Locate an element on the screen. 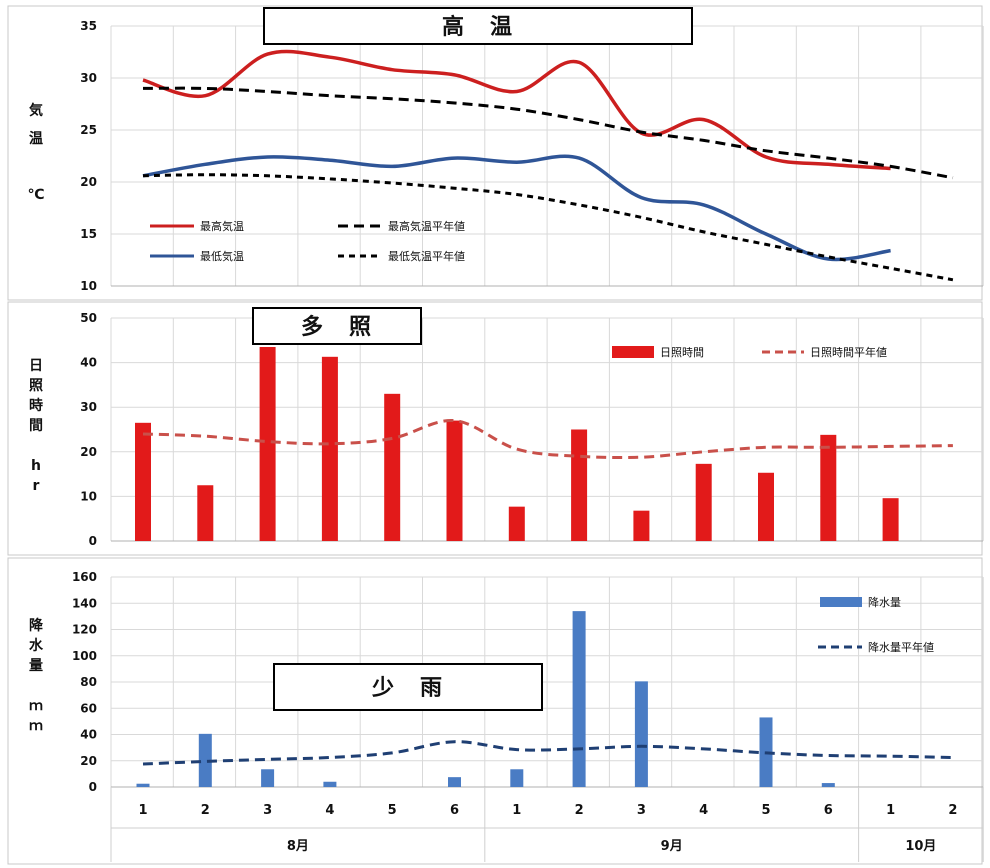 The image size is (990, 868). y-tick-label: 120 is located at coordinates (84, 630).